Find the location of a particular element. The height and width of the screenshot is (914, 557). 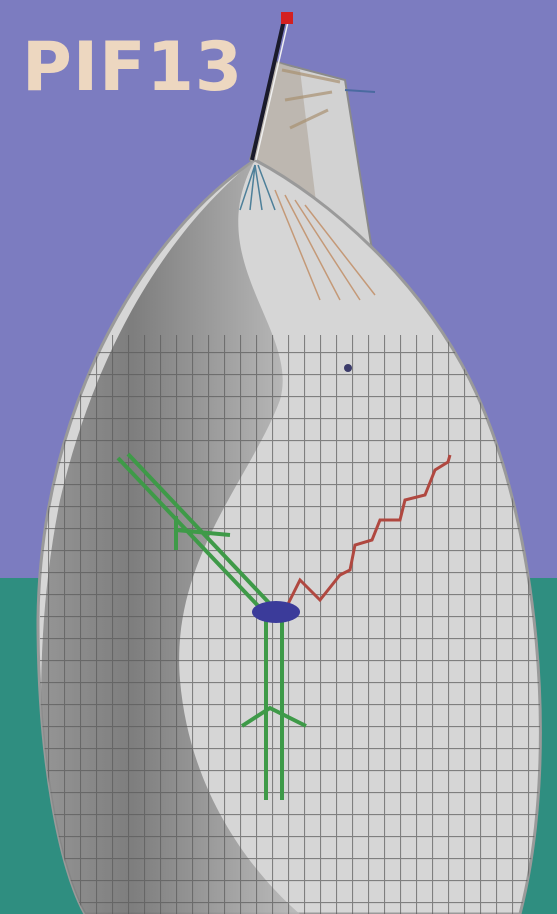

mast-pole is located at coordinates (268, 90).